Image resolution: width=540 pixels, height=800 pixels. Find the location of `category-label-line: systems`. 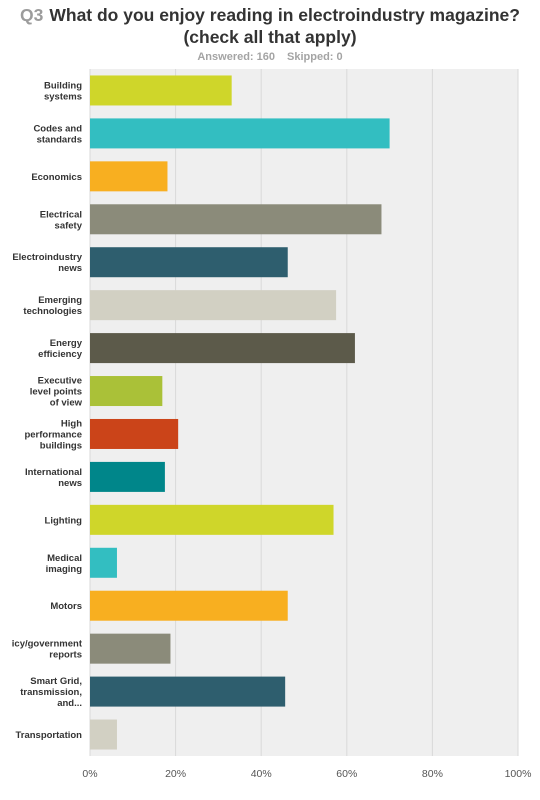

category-label-line: systems is located at coordinates (63, 96).